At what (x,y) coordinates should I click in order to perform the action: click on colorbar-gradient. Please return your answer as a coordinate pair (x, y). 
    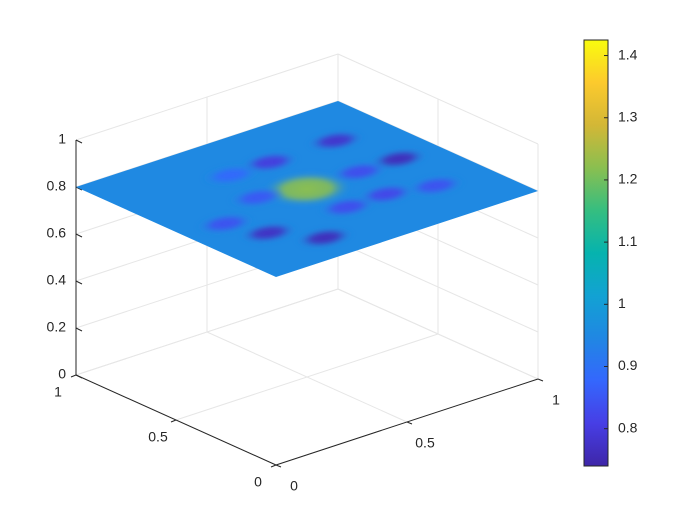
    Looking at the image, I should click on (596, 253).